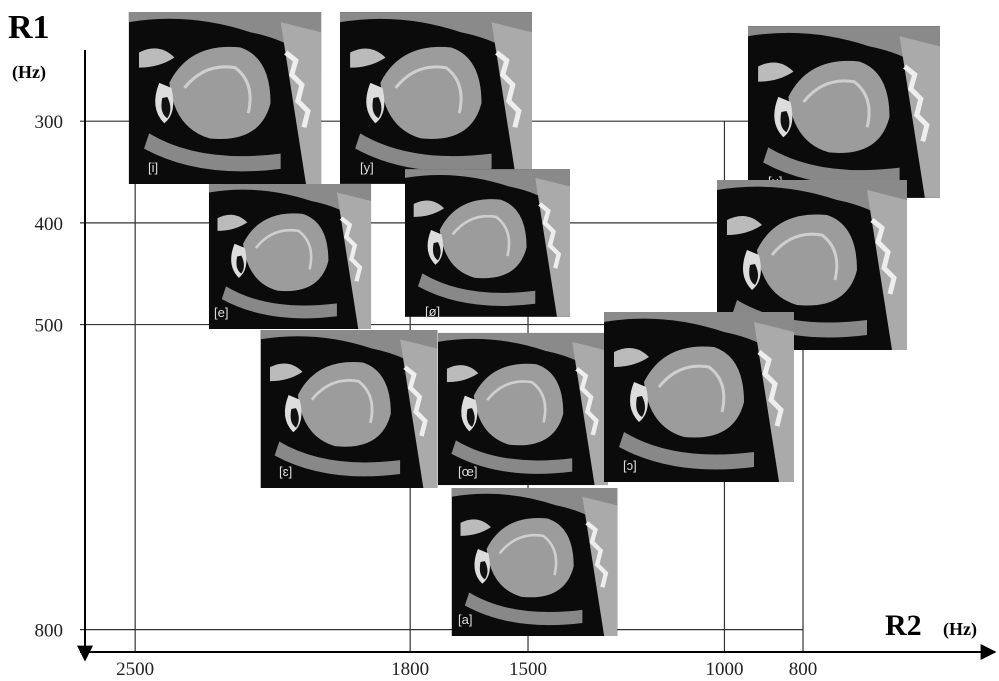 This screenshot has height=681, width=999. I want to click on vowel-label: [ɛ], so click(285, 471).